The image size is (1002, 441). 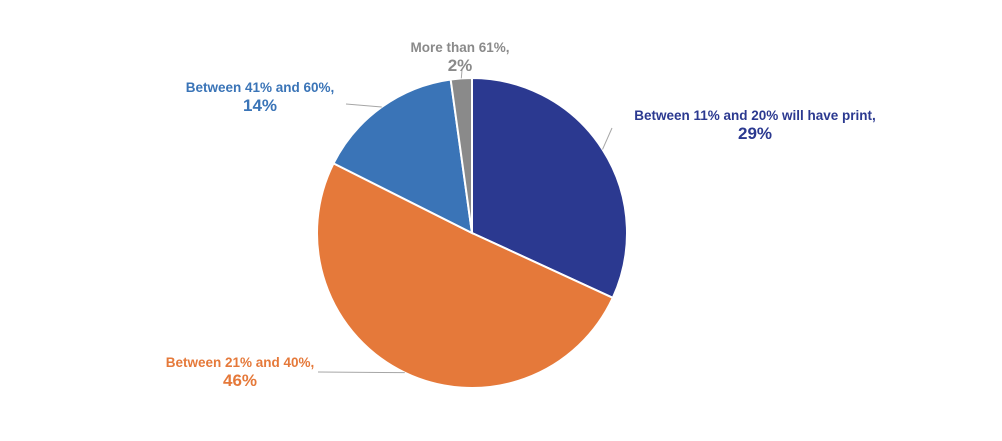 I want to click on slice-label-61-plus-percent: 2%, so click(x=460, y=65).